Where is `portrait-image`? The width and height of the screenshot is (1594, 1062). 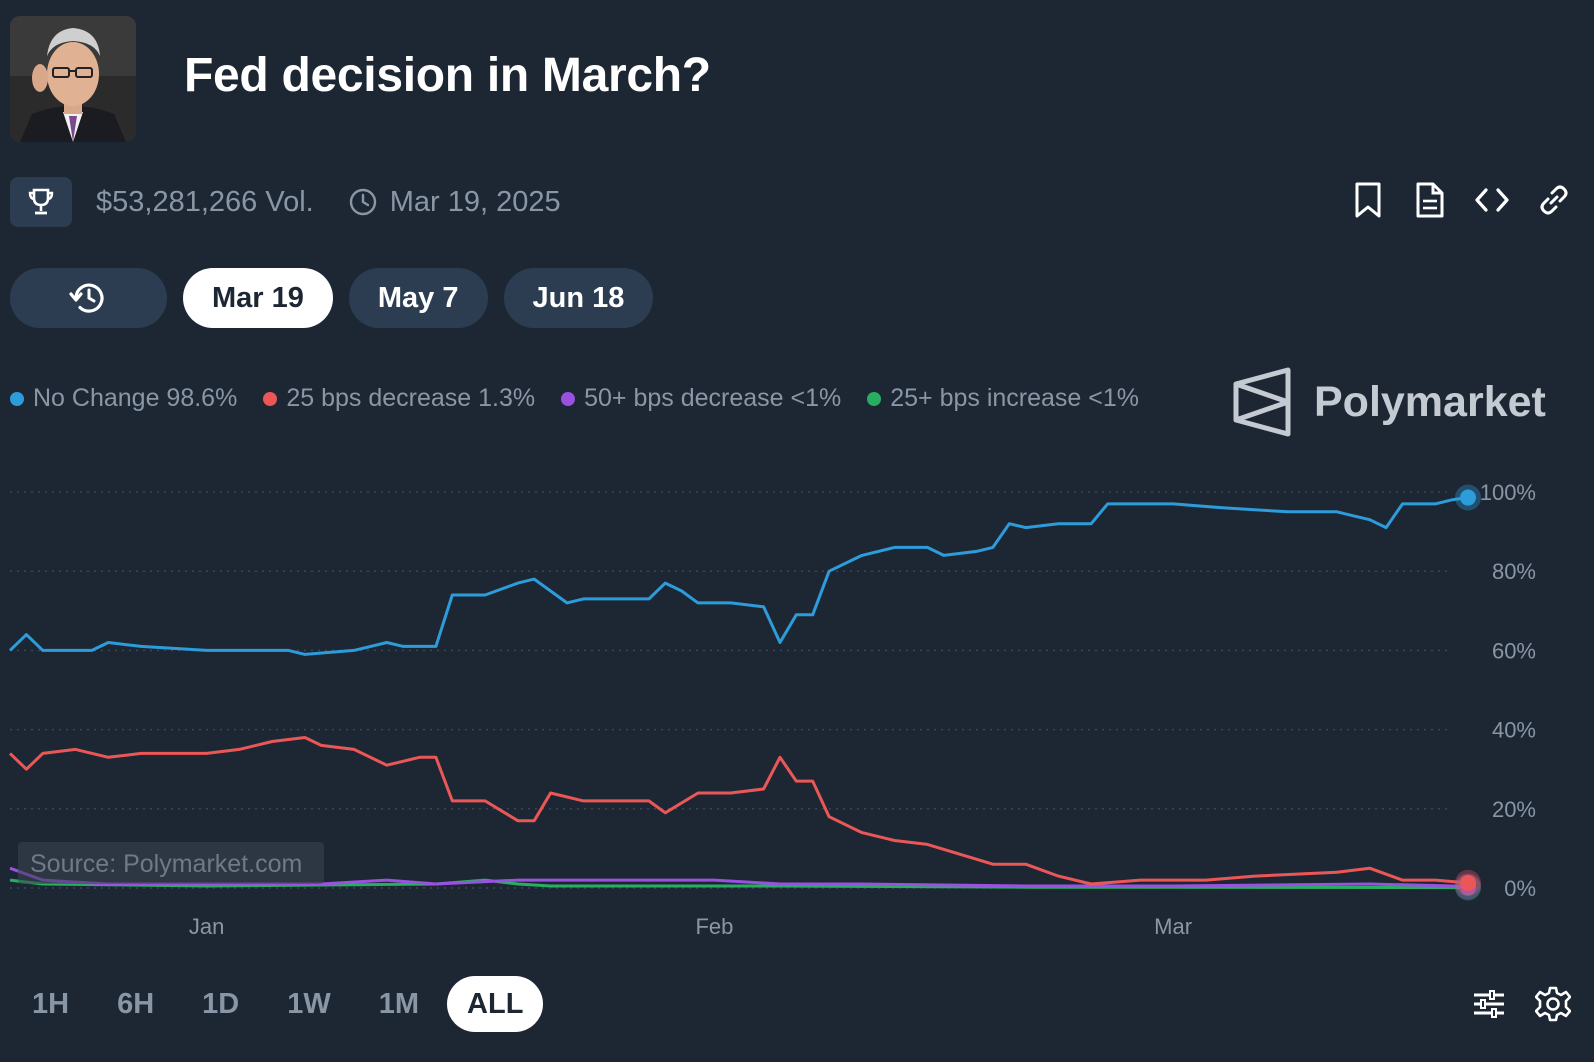
portrait-image is located at coordinates (73, 79).